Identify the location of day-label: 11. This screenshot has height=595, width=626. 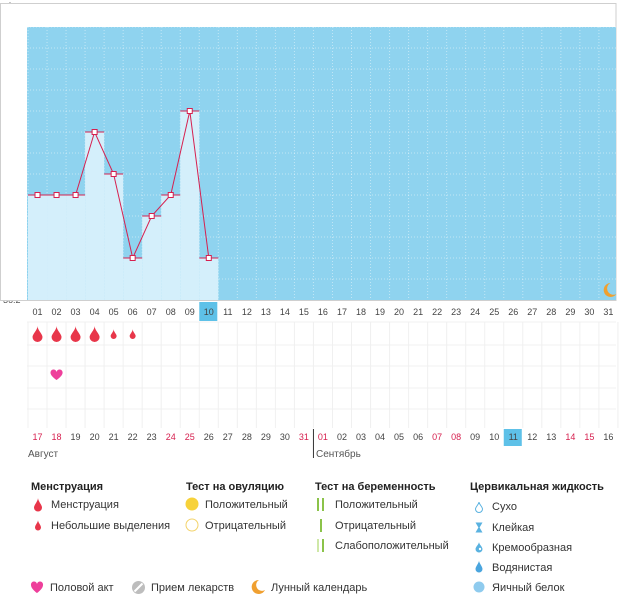
(228, 312).